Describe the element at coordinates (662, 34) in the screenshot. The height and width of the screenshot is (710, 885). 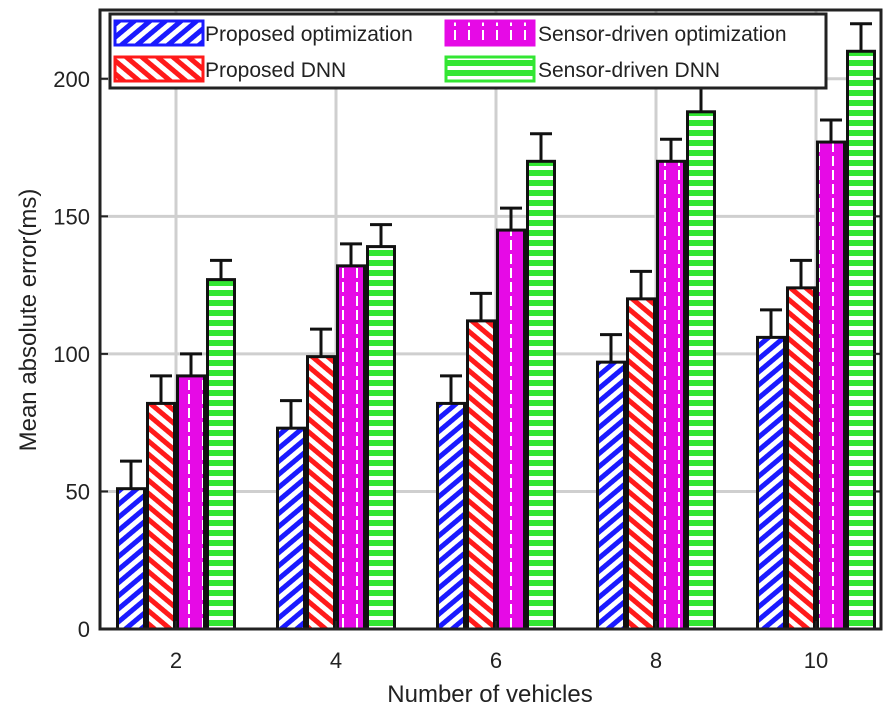
I see `legend-label: Sensor-driven optimization` at that location.